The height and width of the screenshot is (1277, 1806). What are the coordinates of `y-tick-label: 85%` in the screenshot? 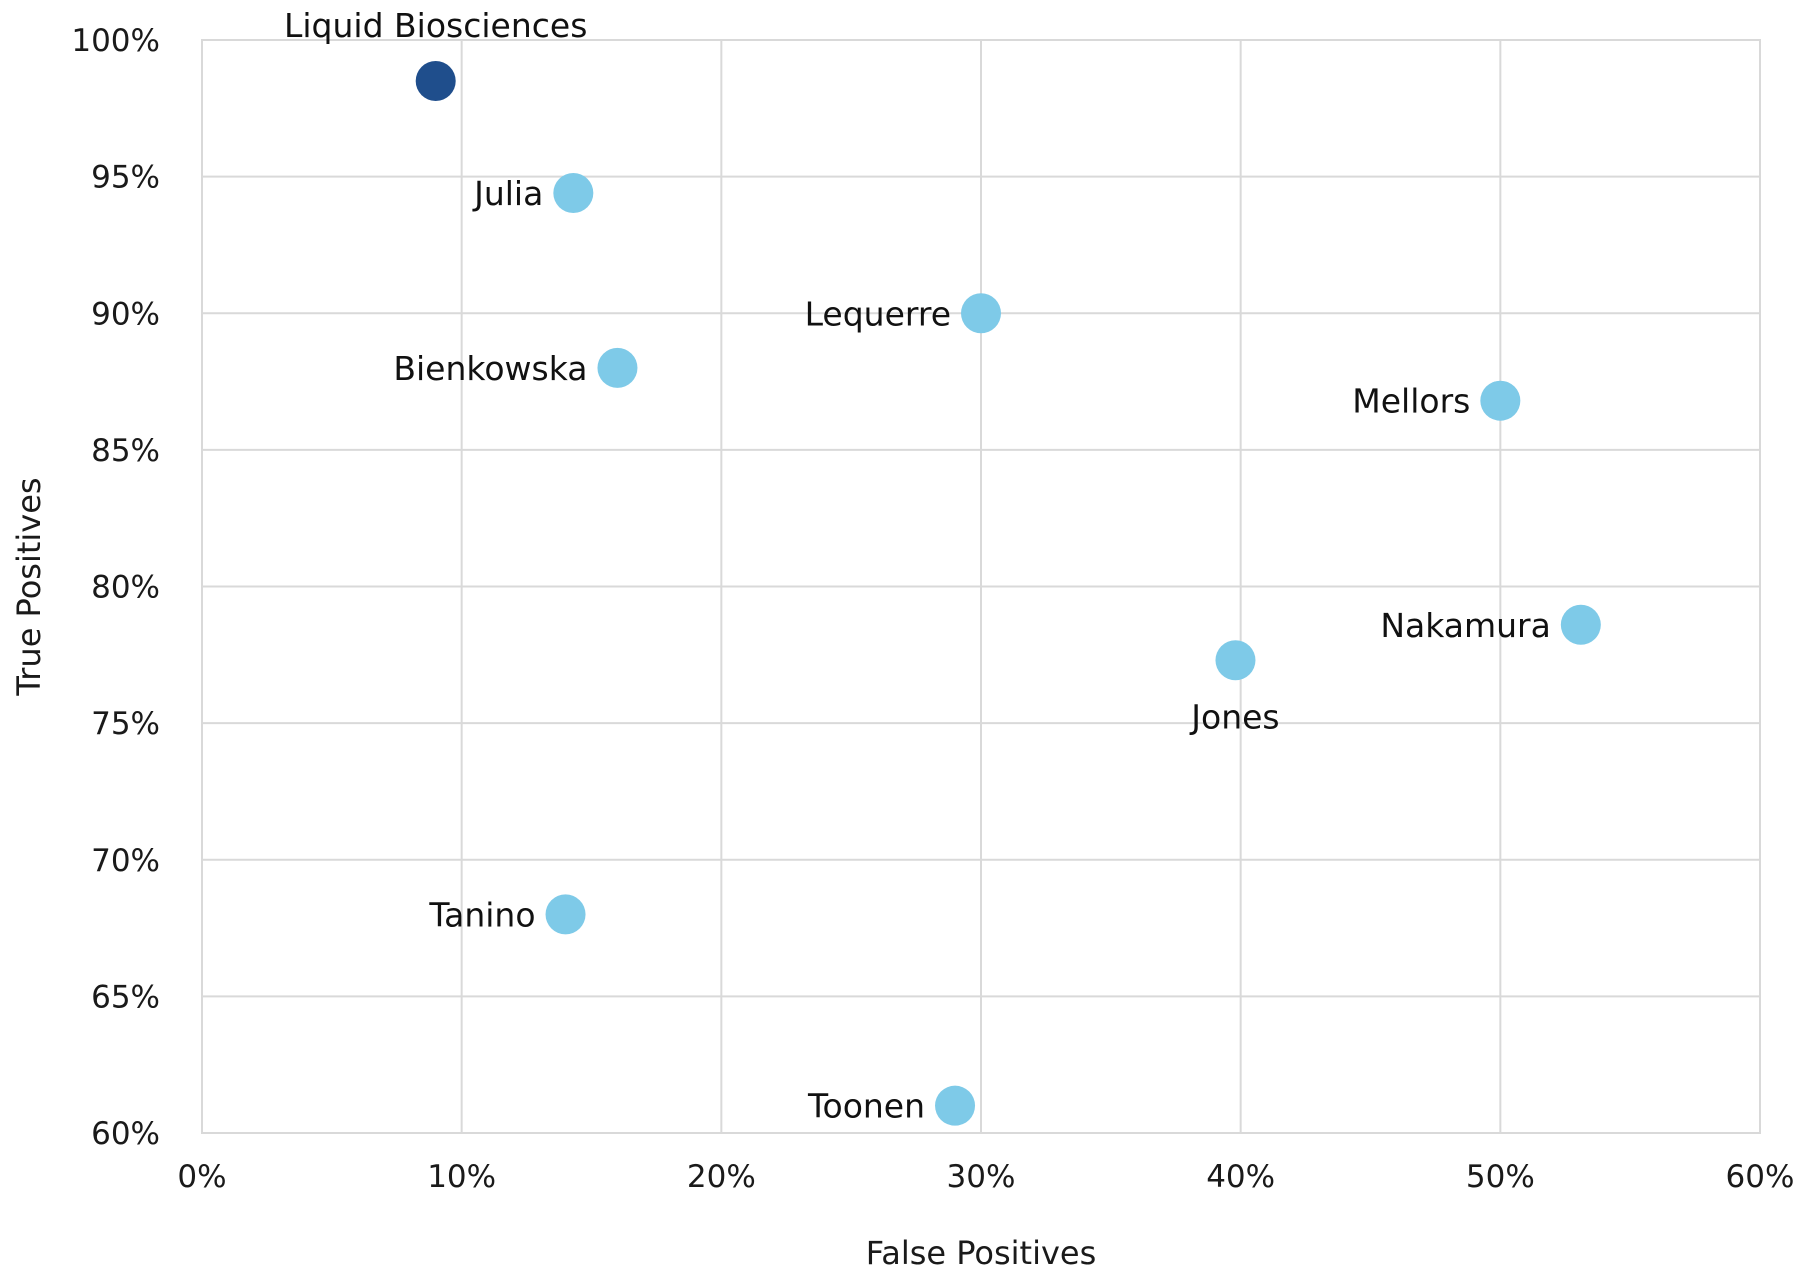 It's located at (125, 451).